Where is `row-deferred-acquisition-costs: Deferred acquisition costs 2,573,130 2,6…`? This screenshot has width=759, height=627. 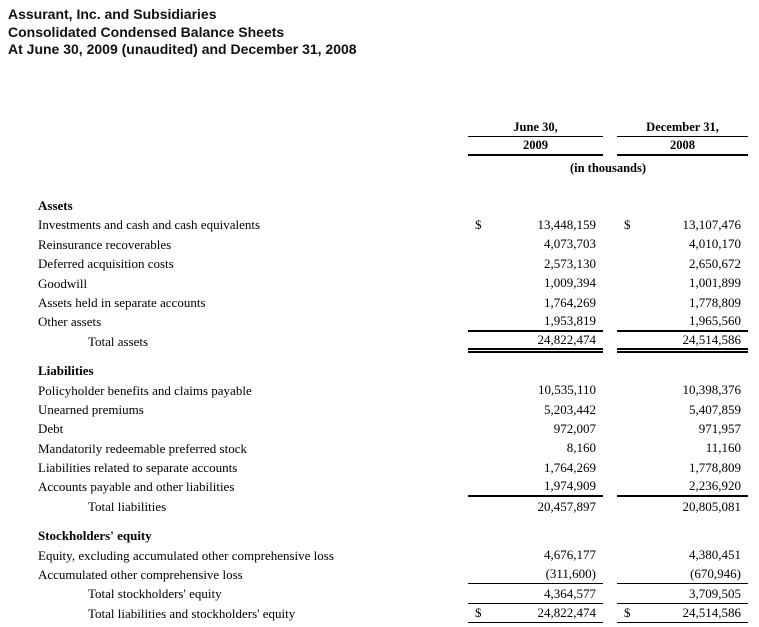
row-deferred-acquisition-costs: Deferred acquisition costs 2,573,130 2,6… is located at coordinates (379, 263).